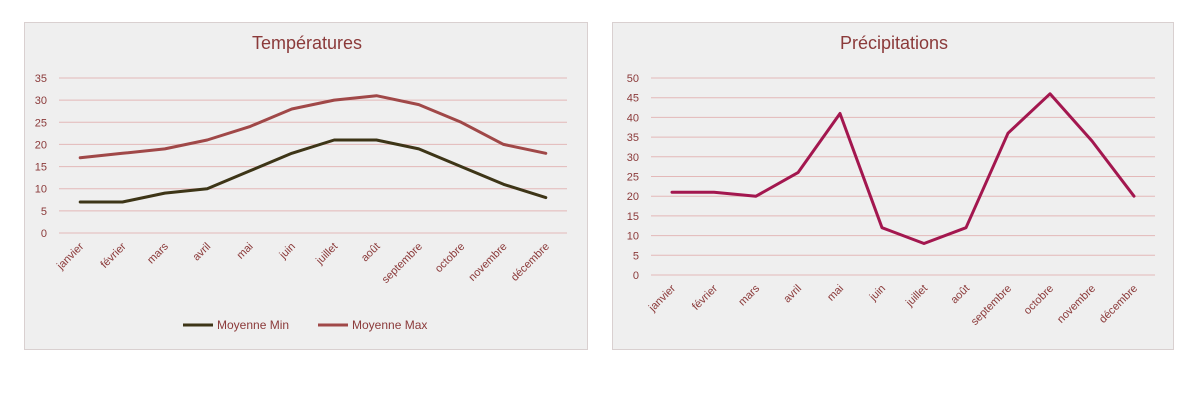 The width and height of the screenshot is (1200, 400). Describe the element at coordinates (894, 43) in the screenshot. I see `precipitation-chart-title: Précipitations` at that location.